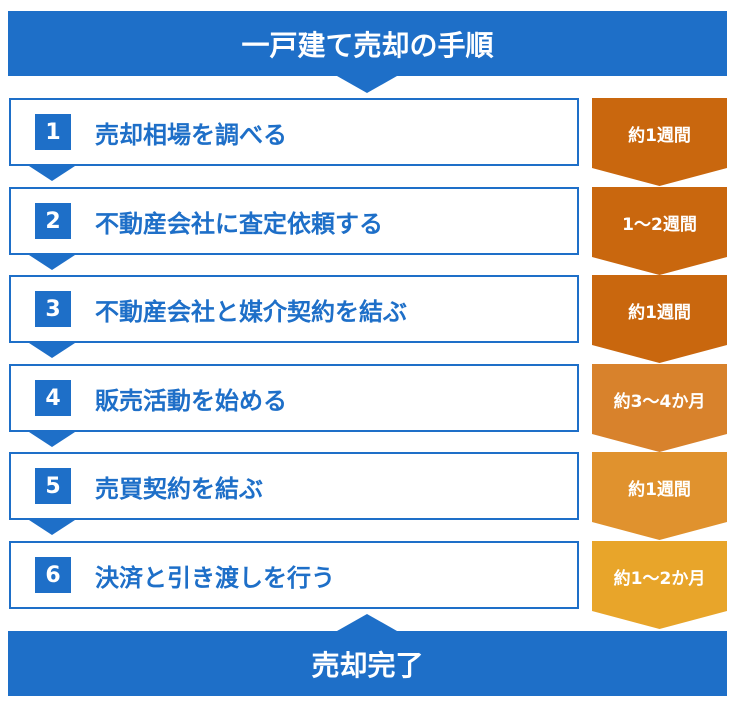 This screenshot has height=713, width=736. I want to click on footer-arrow, so click(367, 622).